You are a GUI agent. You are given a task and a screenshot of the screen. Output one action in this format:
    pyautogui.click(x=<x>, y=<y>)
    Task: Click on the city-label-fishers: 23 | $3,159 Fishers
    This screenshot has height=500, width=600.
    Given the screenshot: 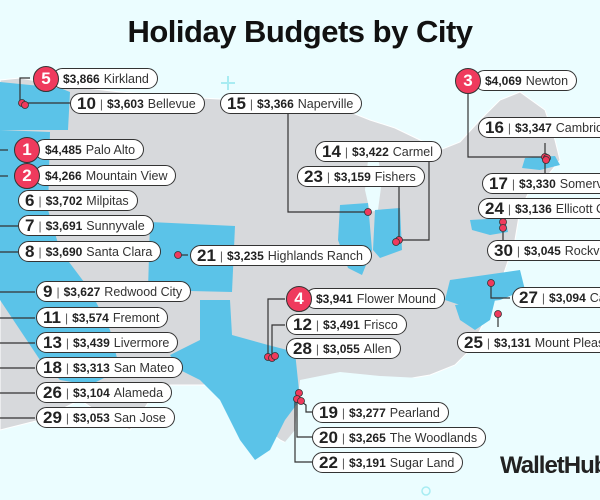 What is the action you would take?
    pyautogui.click(x=361, y=176)
    